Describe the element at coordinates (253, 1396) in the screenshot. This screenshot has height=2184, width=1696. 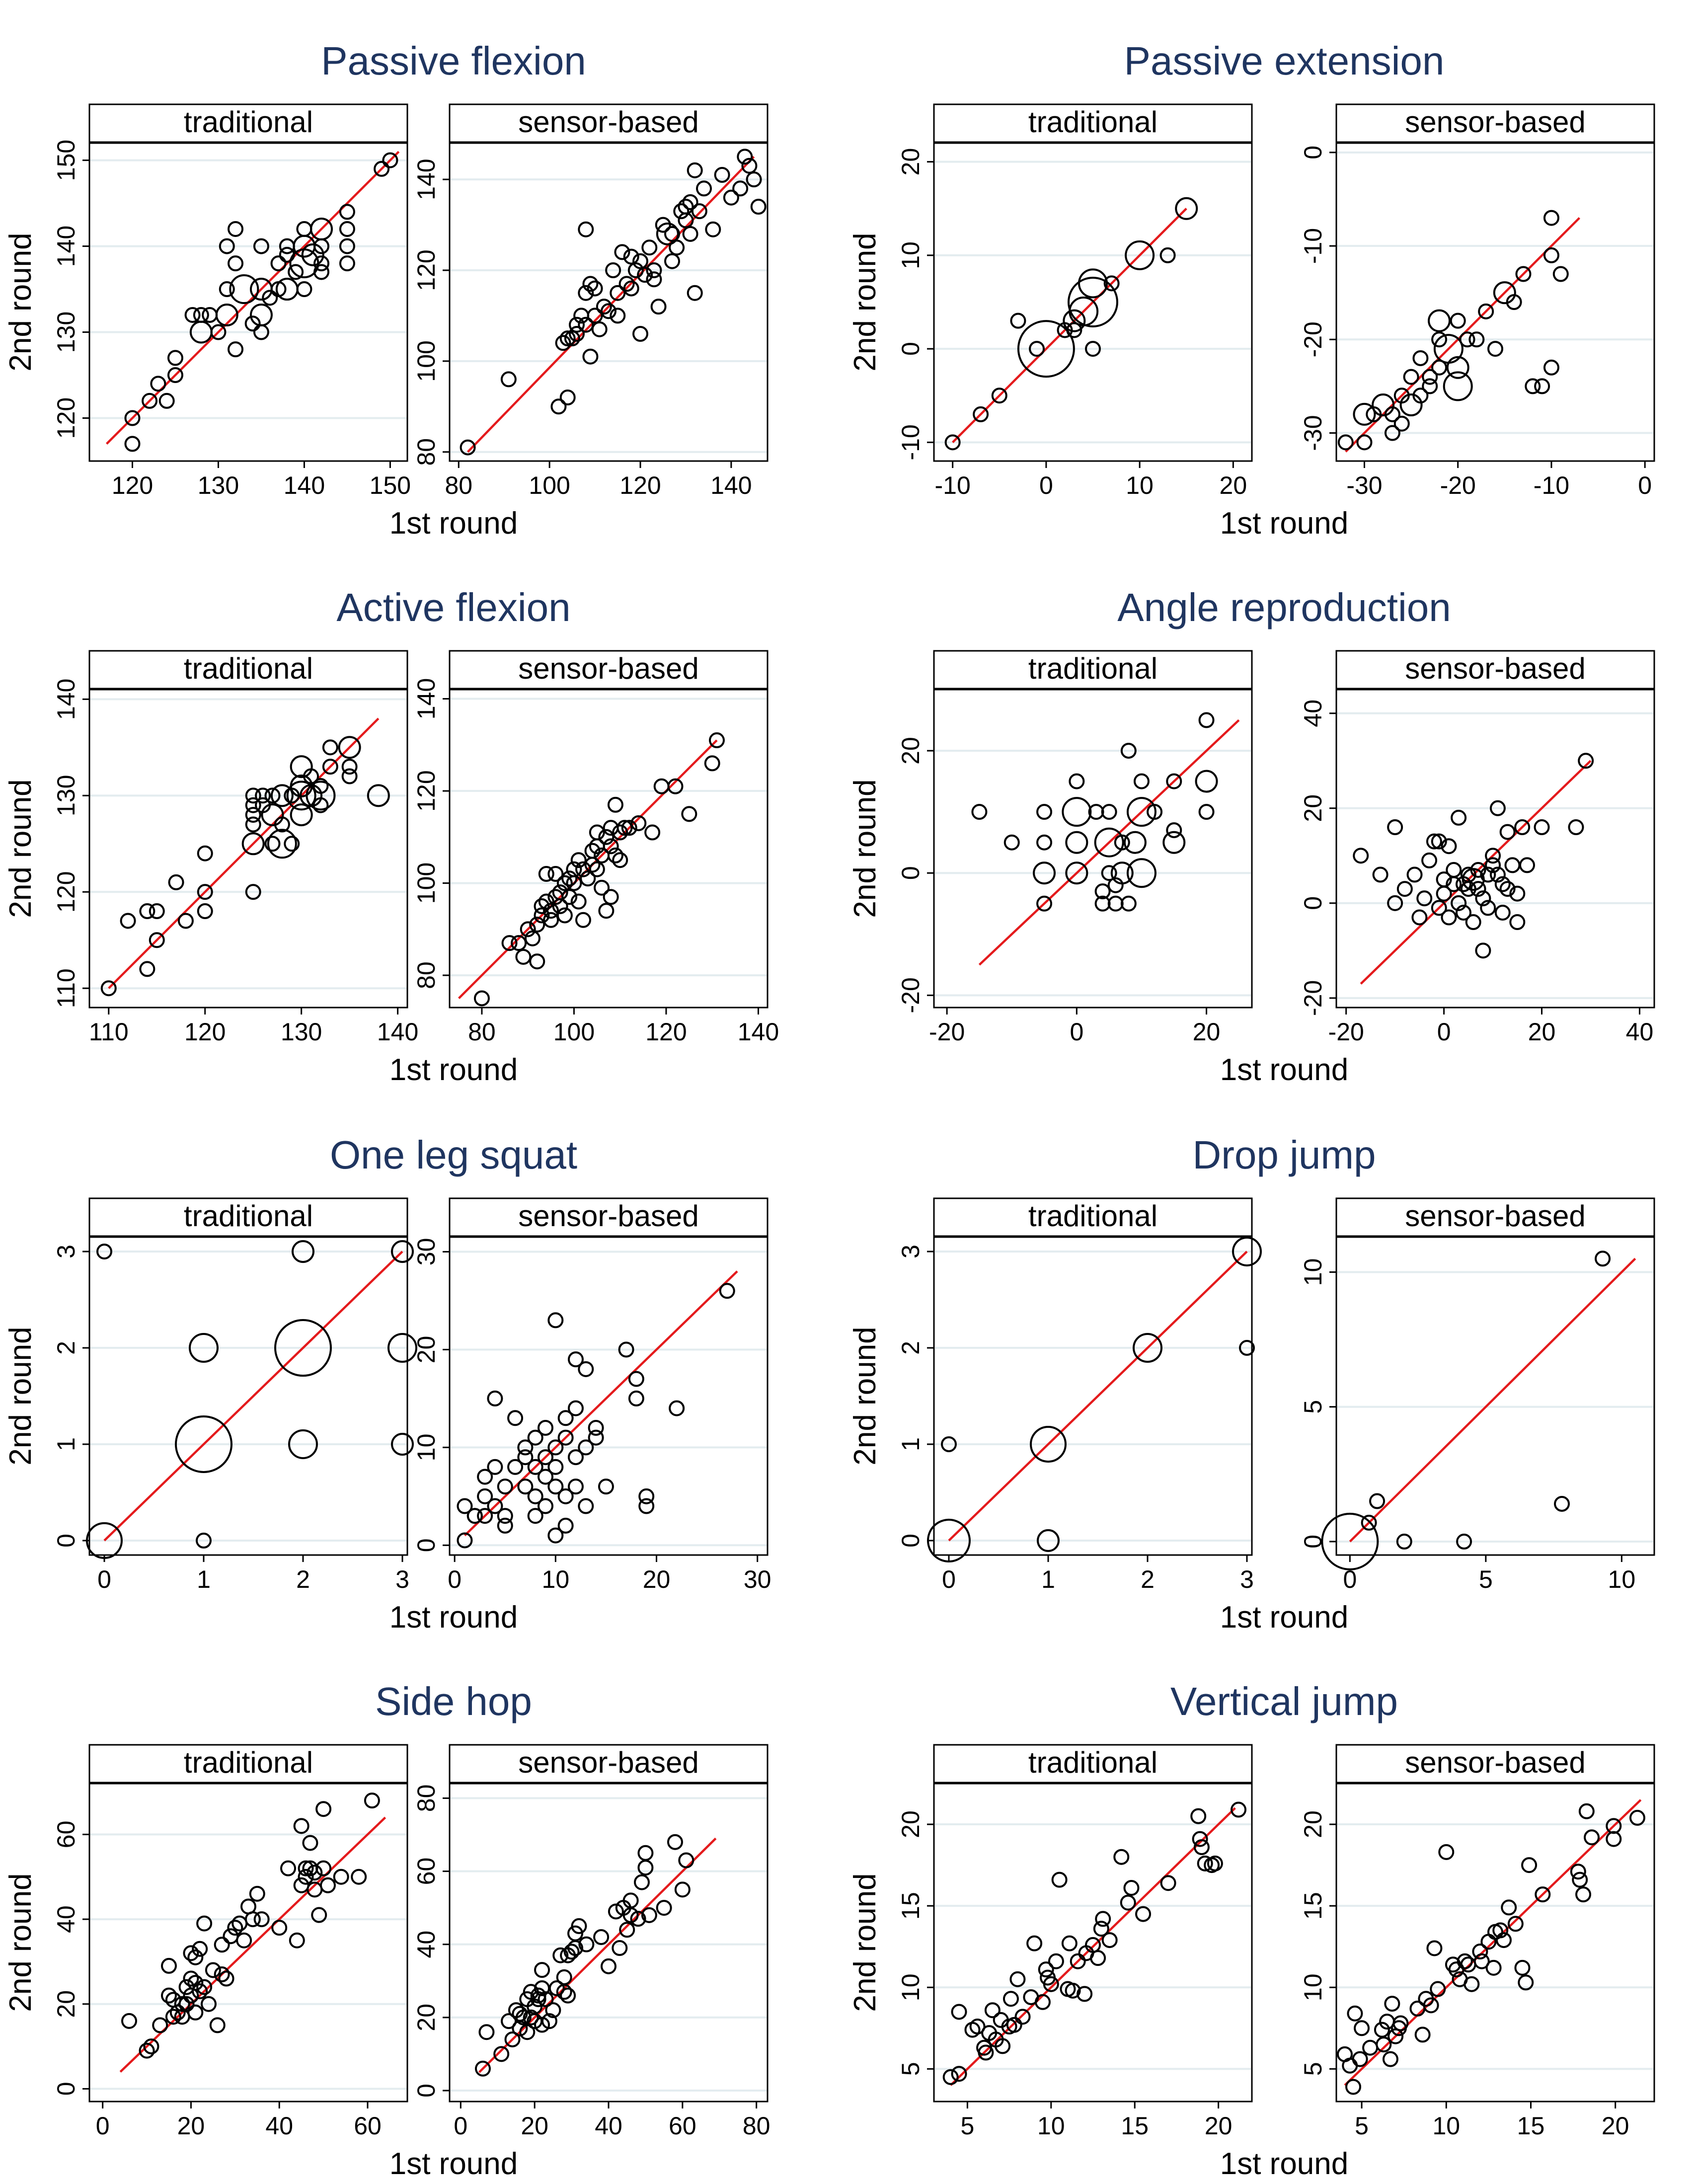
I see `fit-line` at that location.